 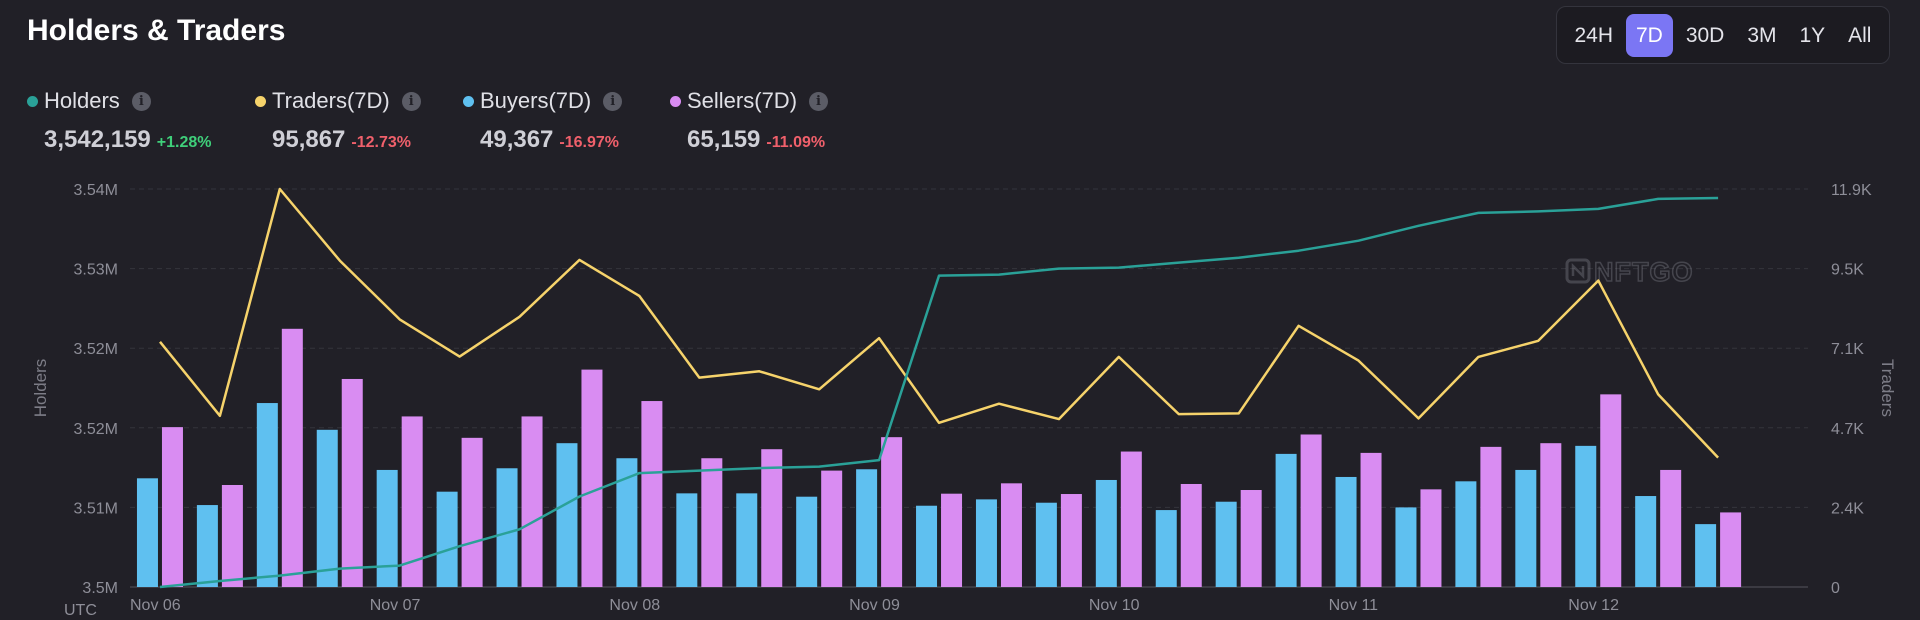 What do you see at coordinates (1835, 588) in the screenshot?
I see `y2-tick-label: 0` at bounding box center [1835, 588].